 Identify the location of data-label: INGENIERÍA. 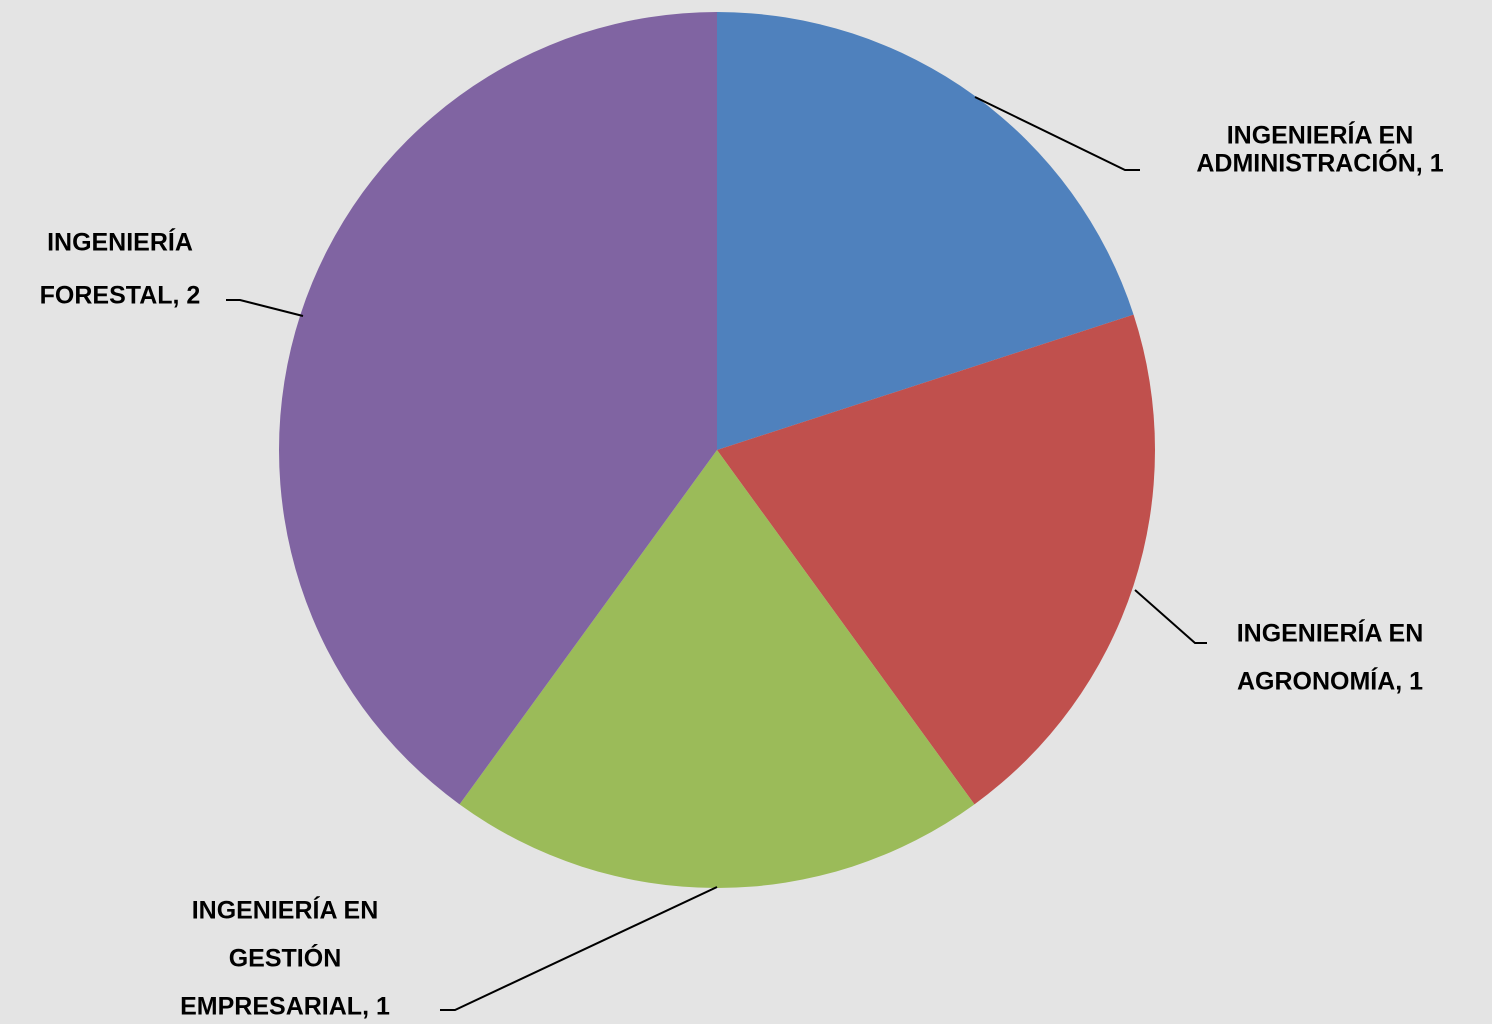
(120, 242).